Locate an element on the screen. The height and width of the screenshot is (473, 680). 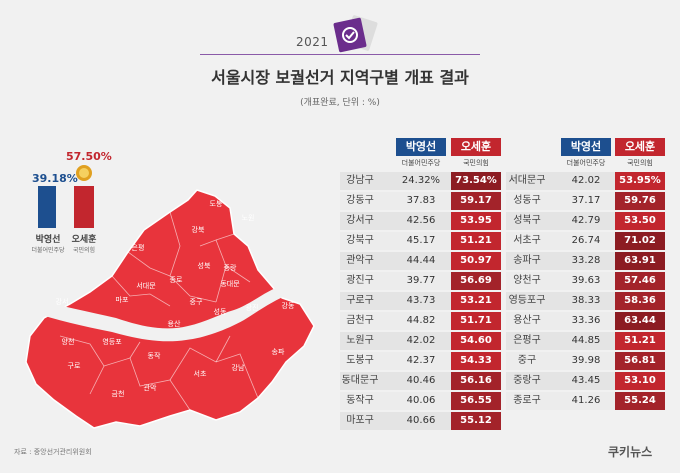
map-label-20: 송파 is located at coordinates (278, 351).